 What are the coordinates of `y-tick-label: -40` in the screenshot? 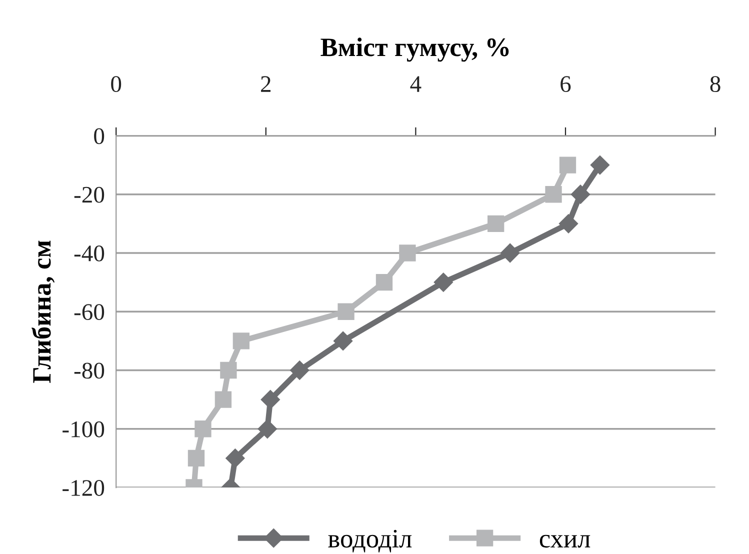 It's located at (89, 253).